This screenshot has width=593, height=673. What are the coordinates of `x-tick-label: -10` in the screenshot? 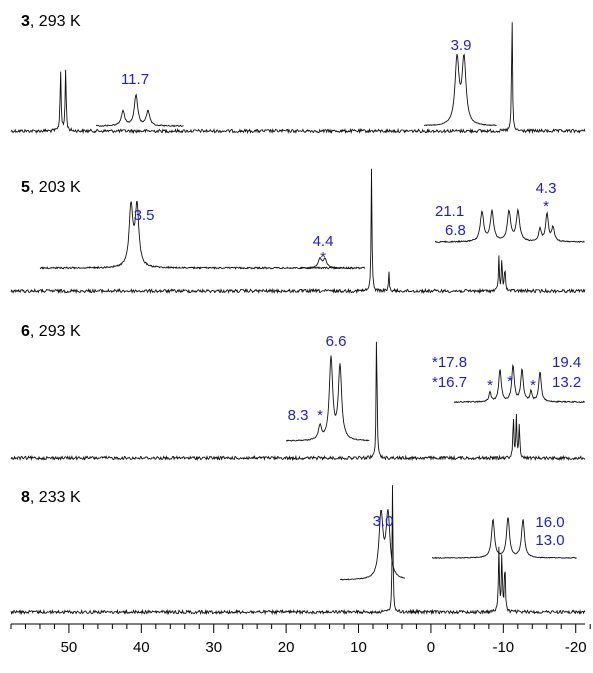 It's located at (503, 647).